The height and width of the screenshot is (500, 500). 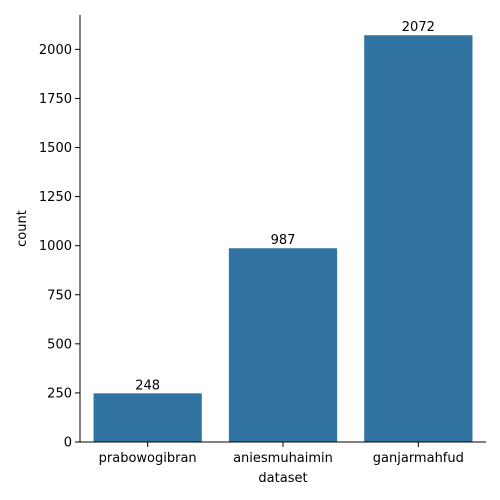 I want to click on y-tick-label: 250, so click(x=59, y=393).